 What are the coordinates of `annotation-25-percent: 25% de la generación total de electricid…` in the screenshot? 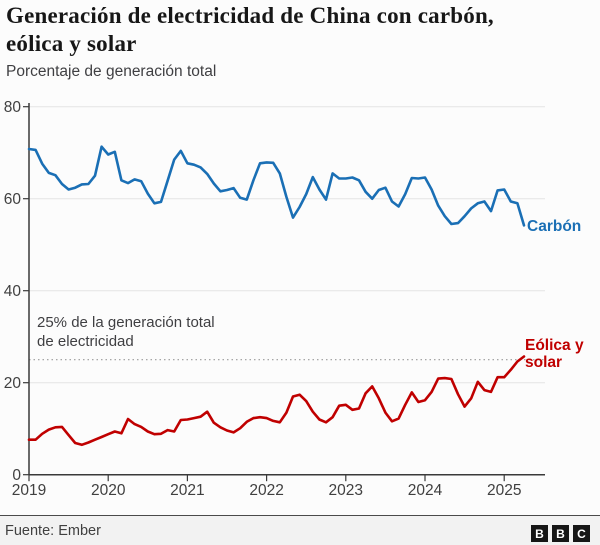 It's located at (126, 332).